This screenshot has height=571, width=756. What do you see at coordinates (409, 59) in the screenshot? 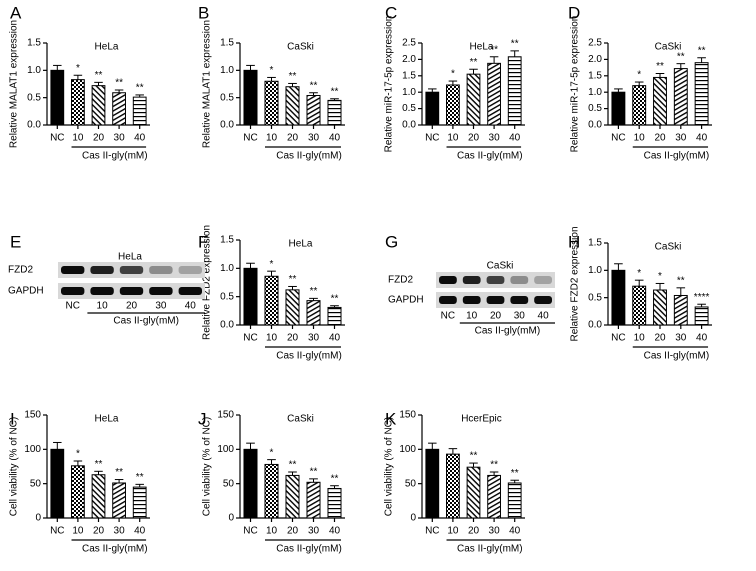
I see `y-tick-label: 2.0` at bounding box center [409, 59].